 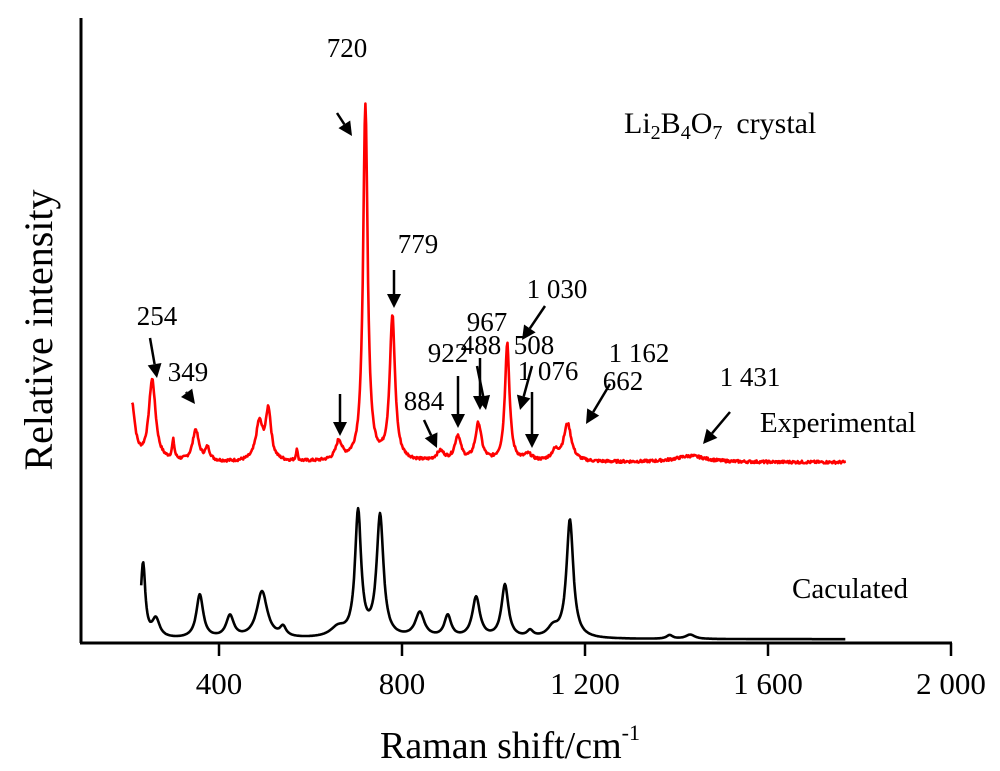 What do you see at coordinates (418, 244) in the screenshot?
I see `peak-label: 779` at bounding box center [418, 244].